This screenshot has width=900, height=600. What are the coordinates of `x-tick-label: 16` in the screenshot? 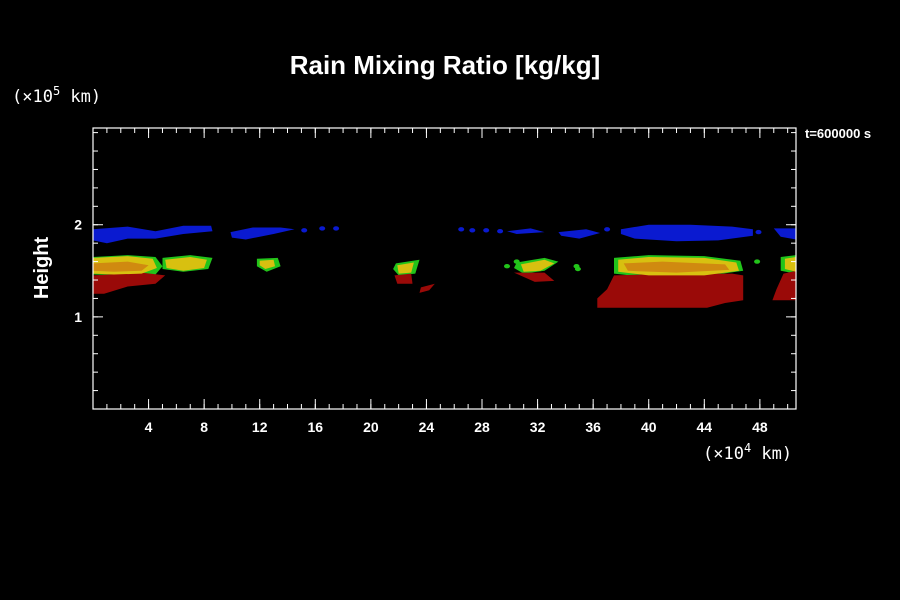 It's located at (316, 427).